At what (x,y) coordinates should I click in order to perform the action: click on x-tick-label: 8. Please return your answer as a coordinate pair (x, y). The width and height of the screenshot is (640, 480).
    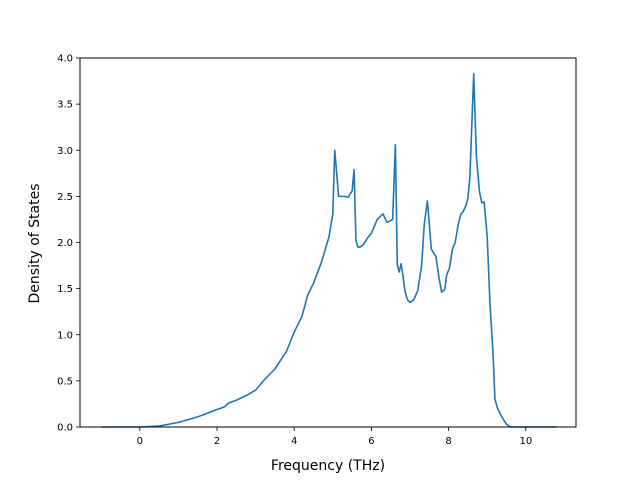
    Looking at the image, I should click on (448, 441).